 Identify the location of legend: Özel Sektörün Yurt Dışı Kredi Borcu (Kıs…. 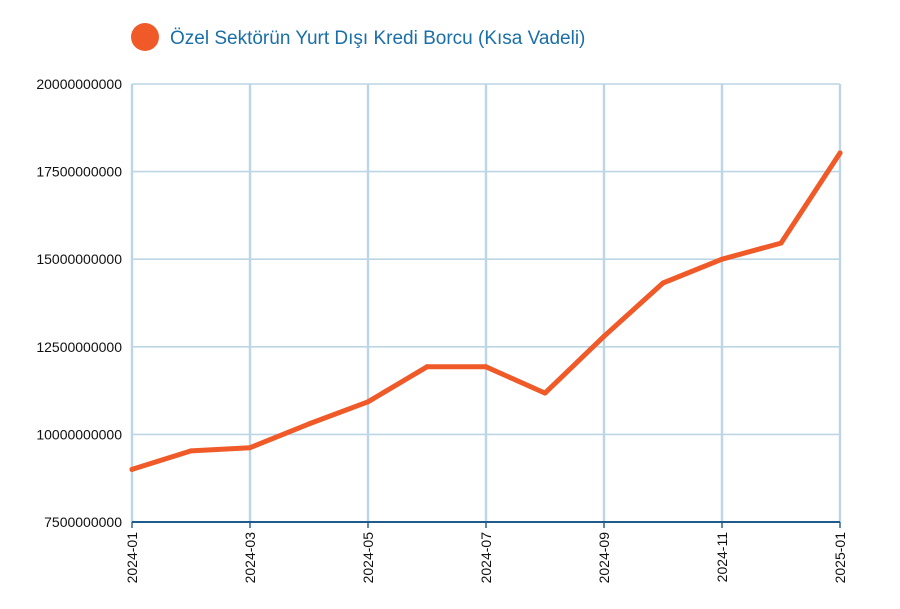
(358, 37).